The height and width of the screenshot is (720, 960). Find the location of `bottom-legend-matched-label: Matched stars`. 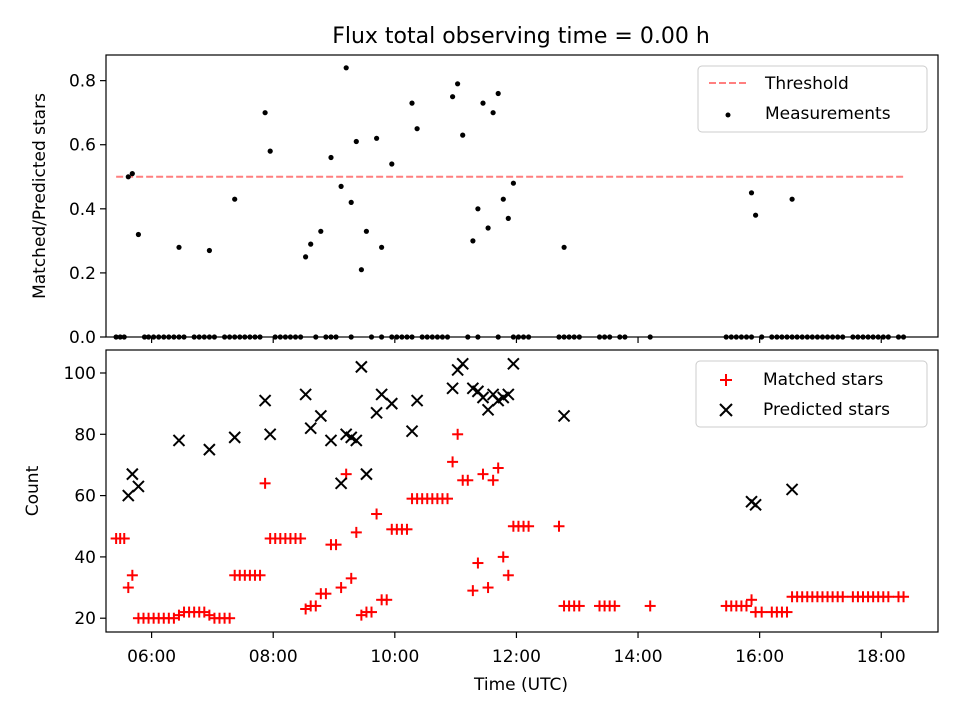

bottom-legend-matched-label: Matched stars is located at coordinates (823, 380).